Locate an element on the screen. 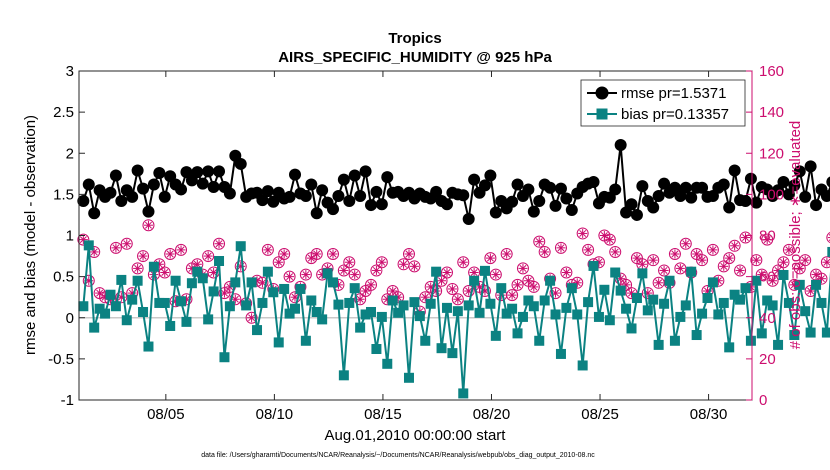 The width and height of the screenshot is (830, 470). right-tick-label: 0 is located at coordinates (763, 400).